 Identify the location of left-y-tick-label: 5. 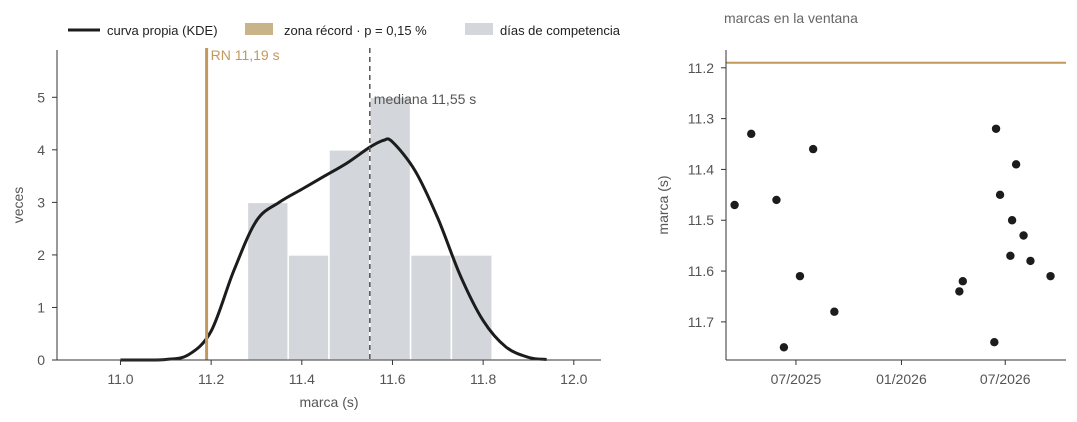
(41, 97).